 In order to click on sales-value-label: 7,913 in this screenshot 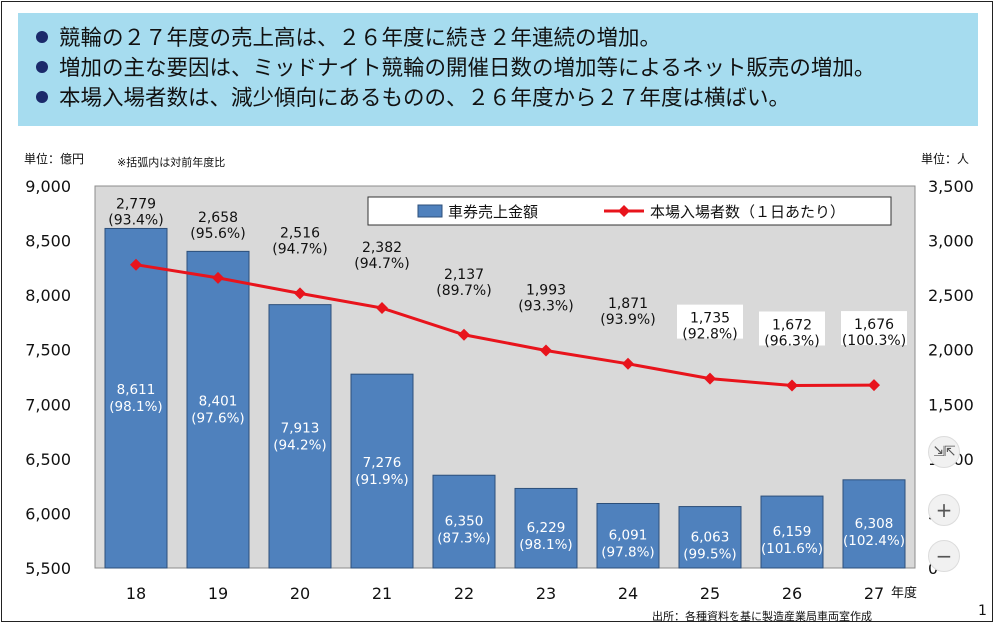, I will do `click(300, 428)`.